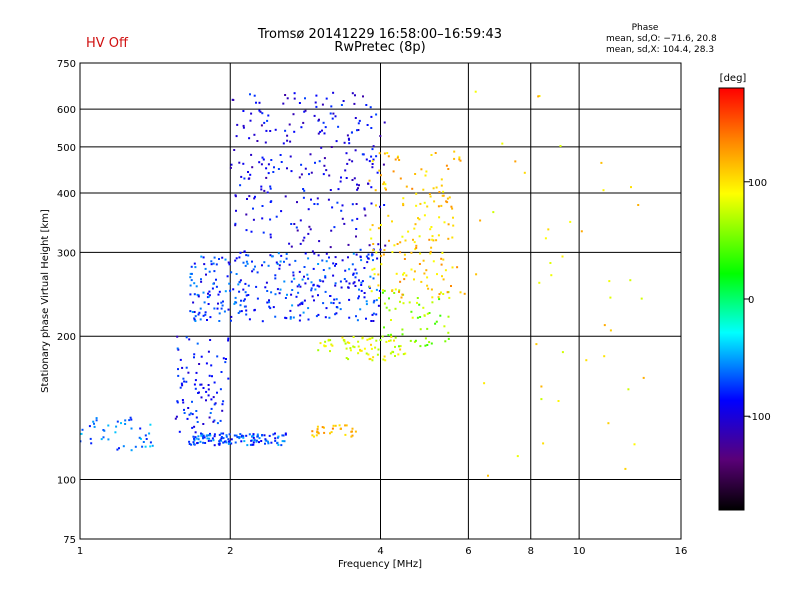  What do you see at coordinates (66, 110) in the screenshot?
I see `y-tick-label: 600` at bounding box center [66, 110].